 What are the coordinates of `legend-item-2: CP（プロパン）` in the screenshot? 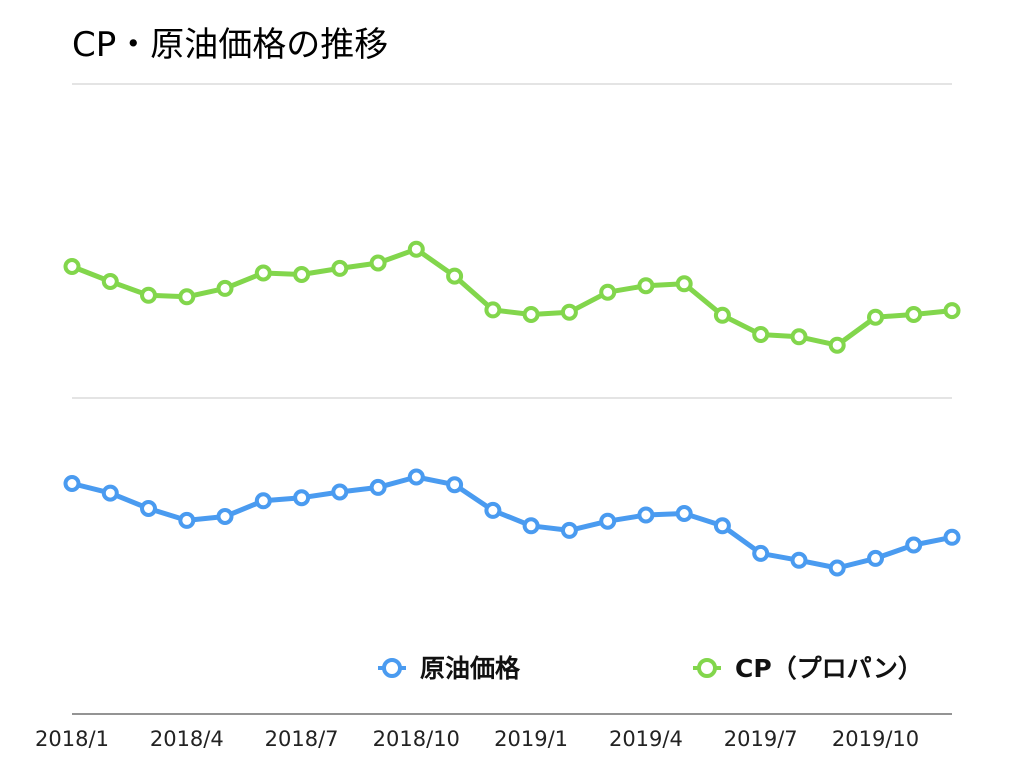 It's located at (808, 668).